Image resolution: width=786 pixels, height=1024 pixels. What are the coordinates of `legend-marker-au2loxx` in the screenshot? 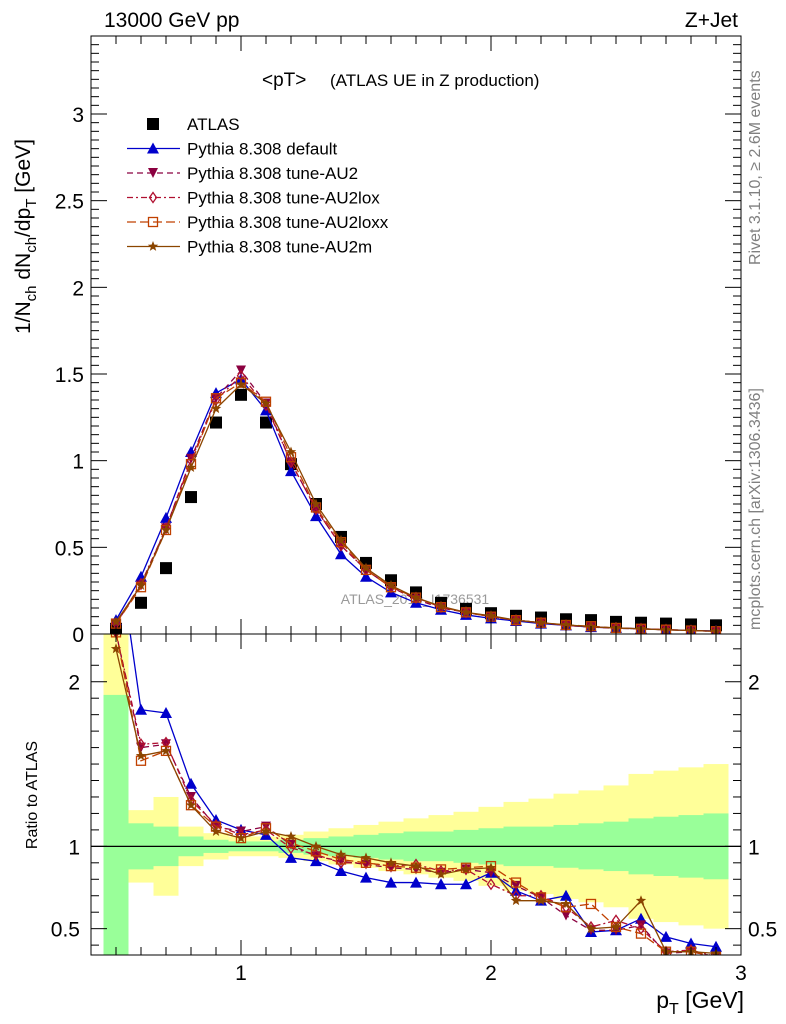 It's located at (153, 222).